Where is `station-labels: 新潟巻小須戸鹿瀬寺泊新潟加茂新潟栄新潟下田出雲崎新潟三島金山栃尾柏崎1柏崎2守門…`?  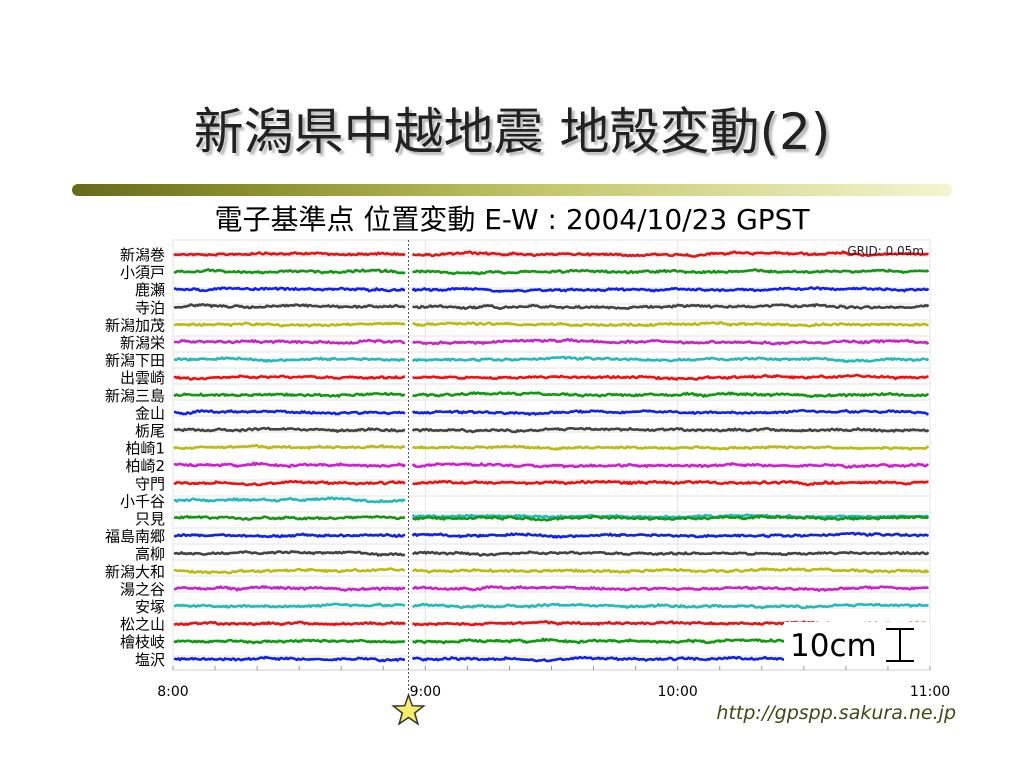
station-labels: 新潟巻小須戸鹿瀬寺泊新潟加茂新潟栄新潟下田出雲崎新潟三島金山栃尾柏崎1柏崎2守門… is located at coordinates (135, 457).